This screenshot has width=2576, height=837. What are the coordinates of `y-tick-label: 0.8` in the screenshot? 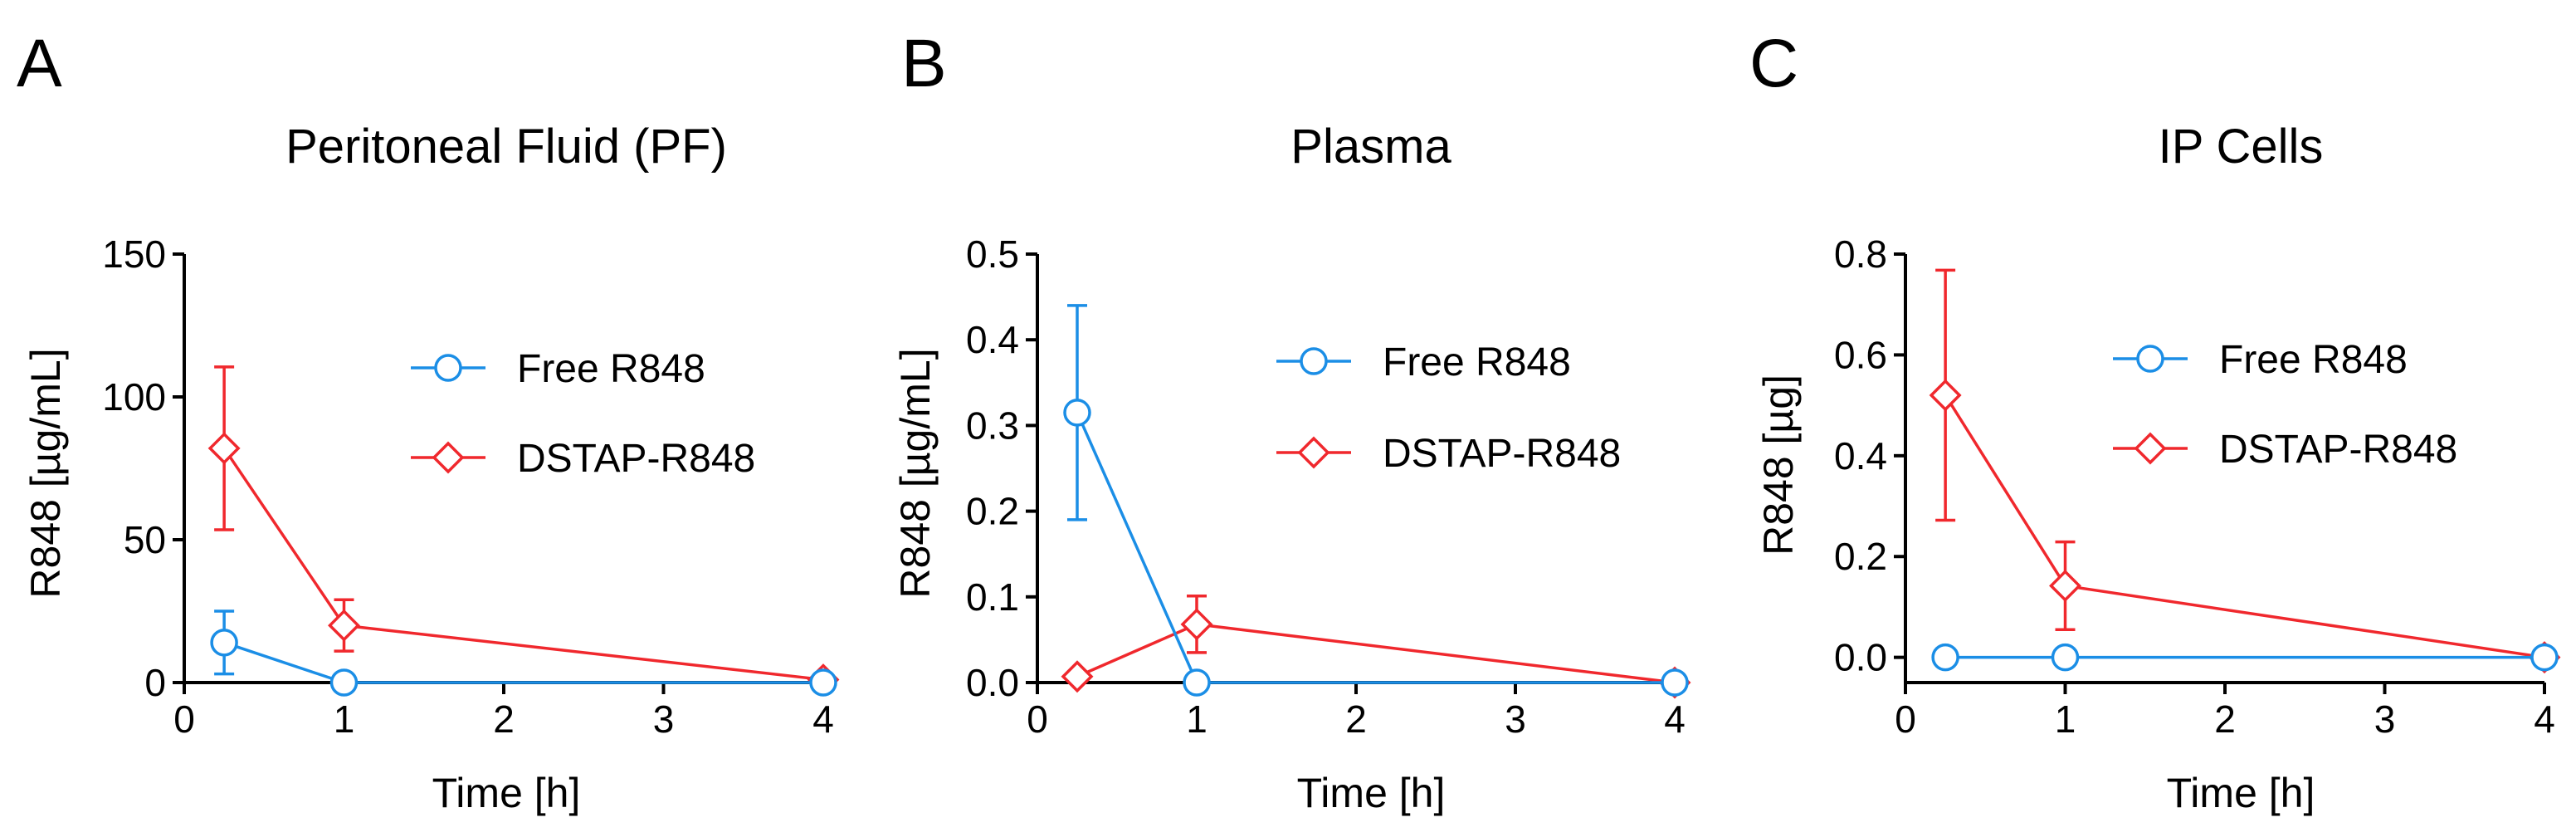 It's located at (1860, 254).